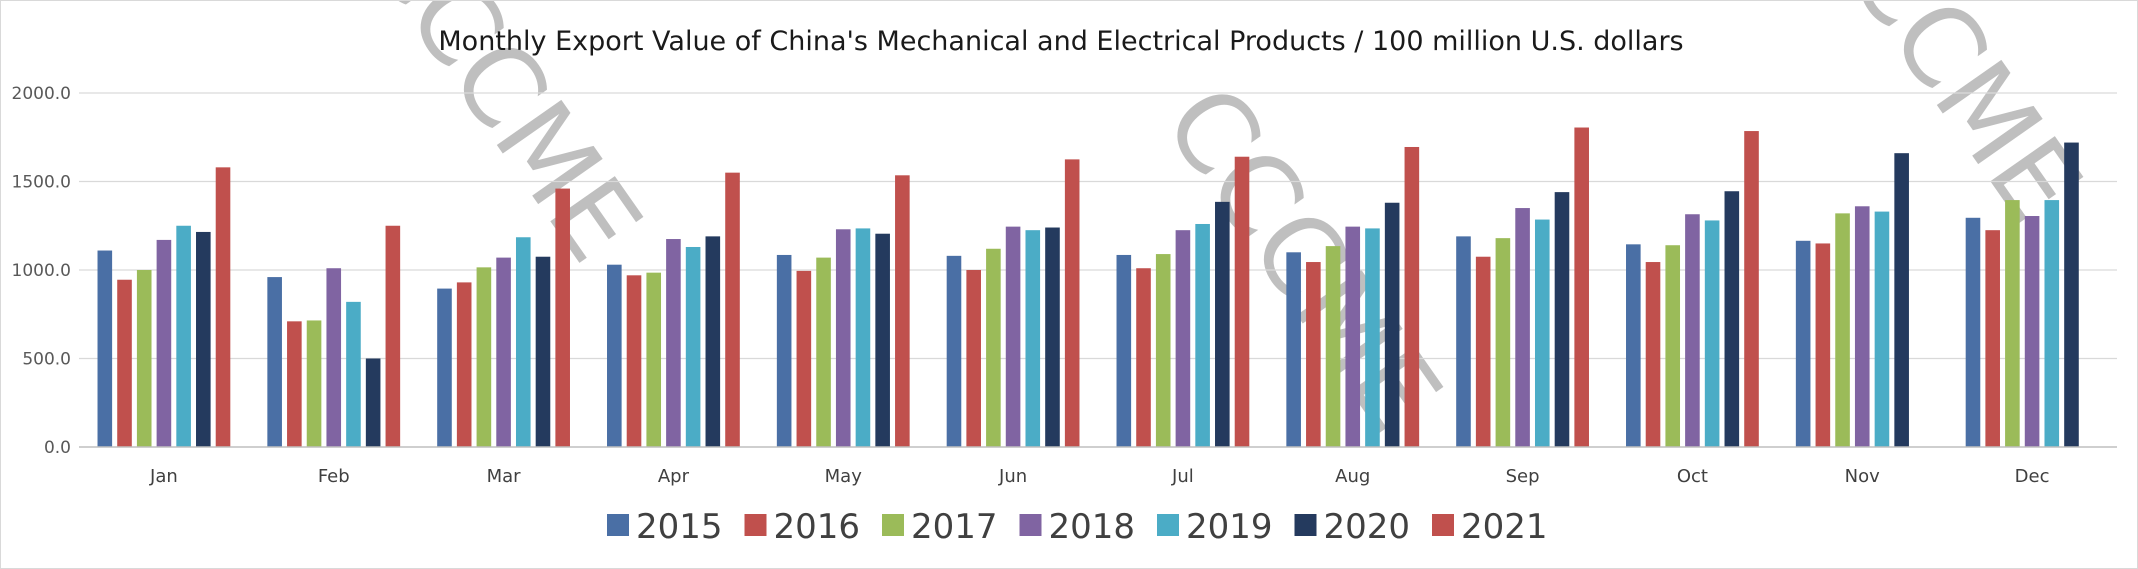 The height and width of the screenshot is (569, 2138). What do you see at coordinates (1229, 527) in the screenshot?
I see `legend-label: 2019` at bounding box center [1229, 527].